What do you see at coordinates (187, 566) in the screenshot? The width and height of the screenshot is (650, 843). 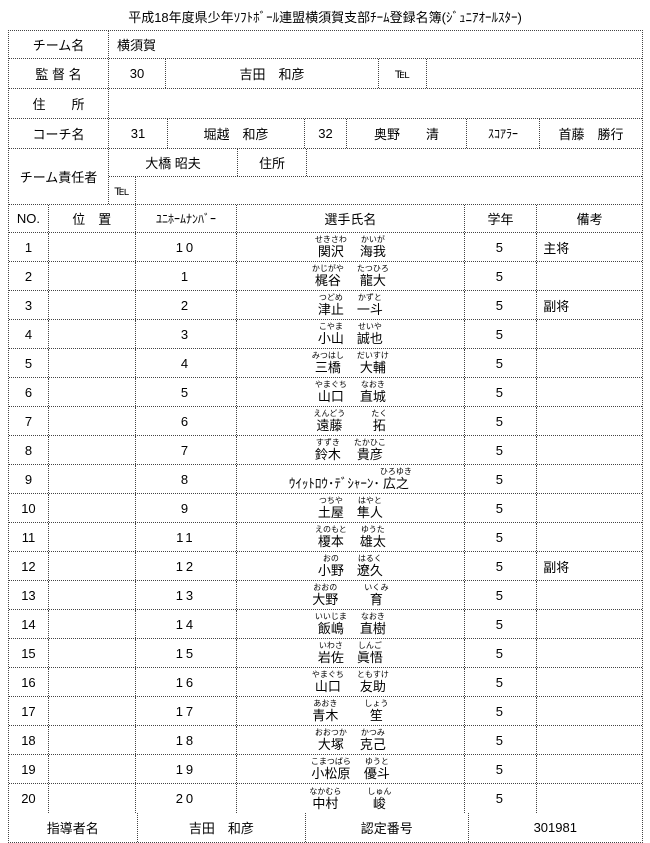 I see `player-uniform-number: 12` at bounding box center [187, 566].